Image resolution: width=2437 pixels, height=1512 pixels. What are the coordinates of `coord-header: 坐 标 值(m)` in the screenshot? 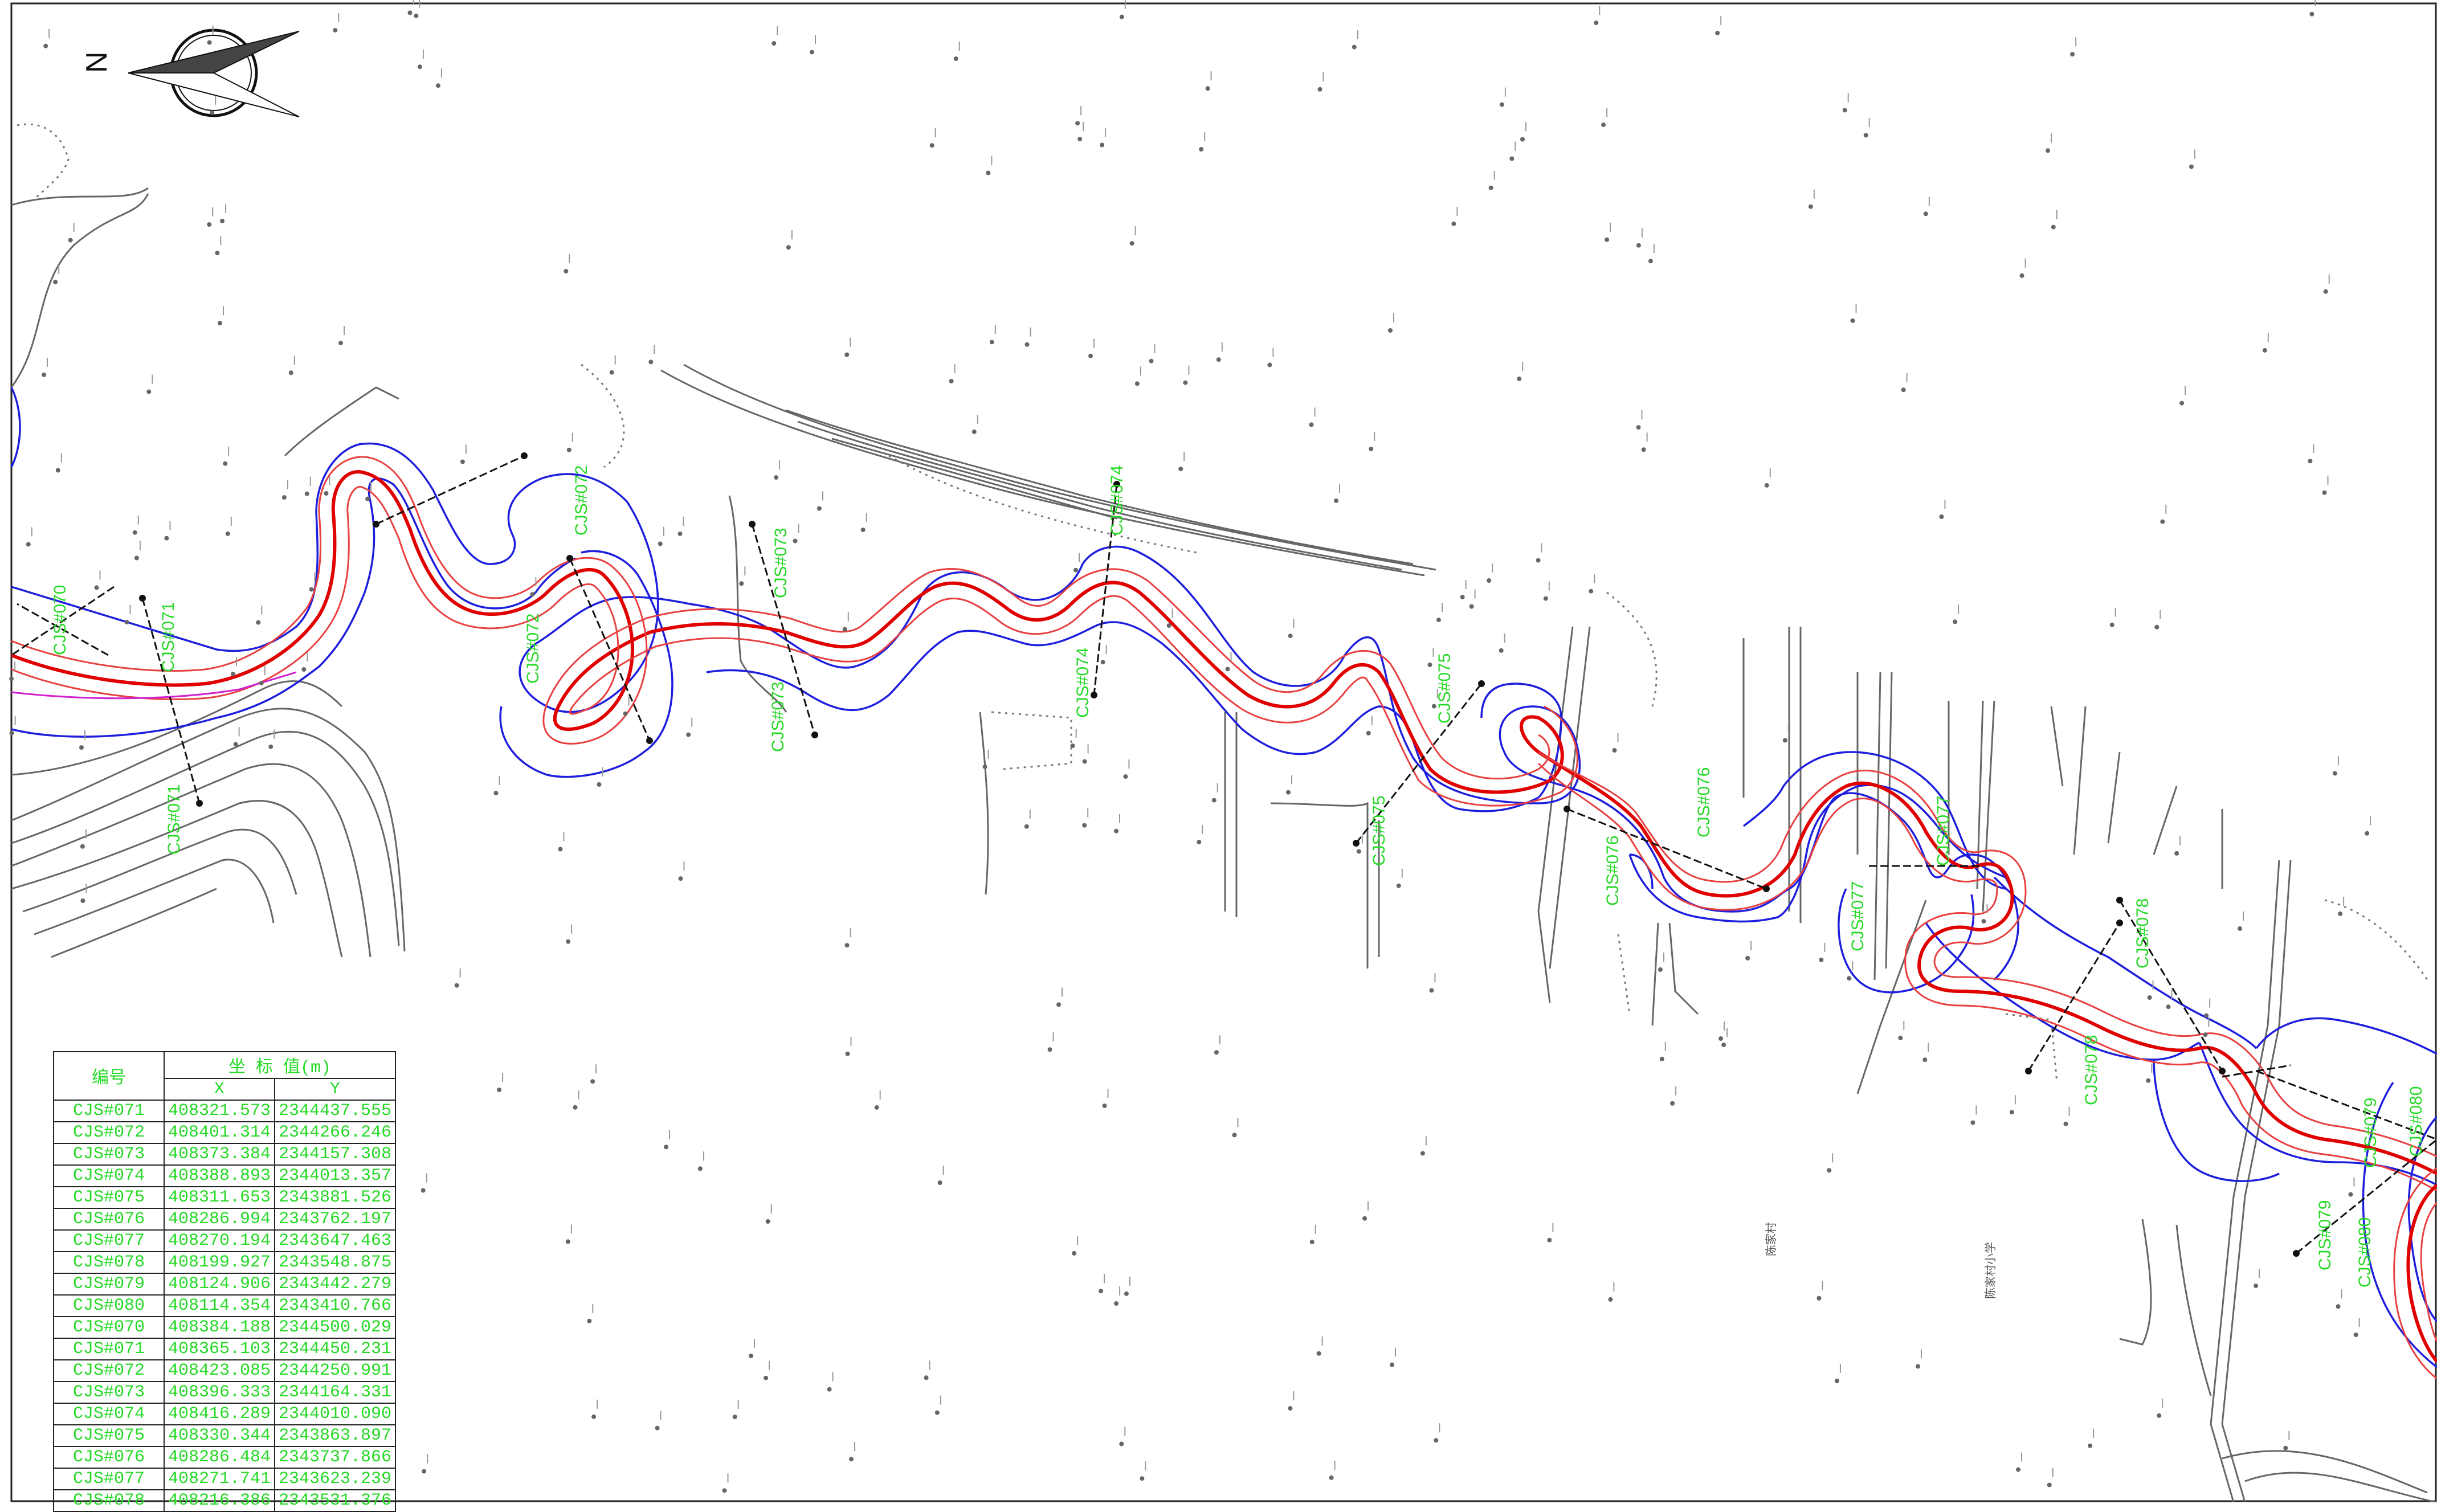 It's located at (280, 1065).